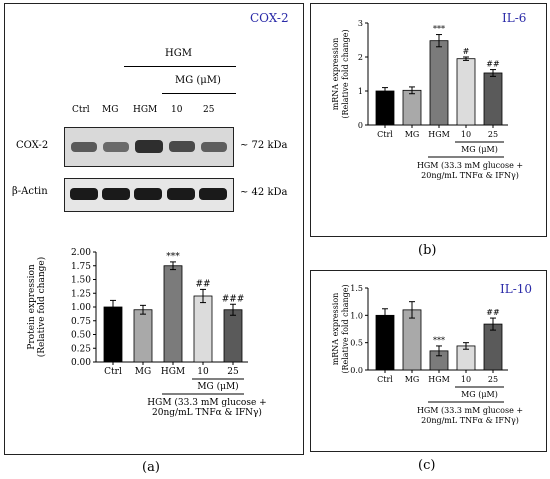 Image resolution: width=550 pixels, height=479 pixels. What do you see at coordinates (81, 281) in the screenshot?
I see `y-tick-label: 1.50` at bounding box center [81, 281].